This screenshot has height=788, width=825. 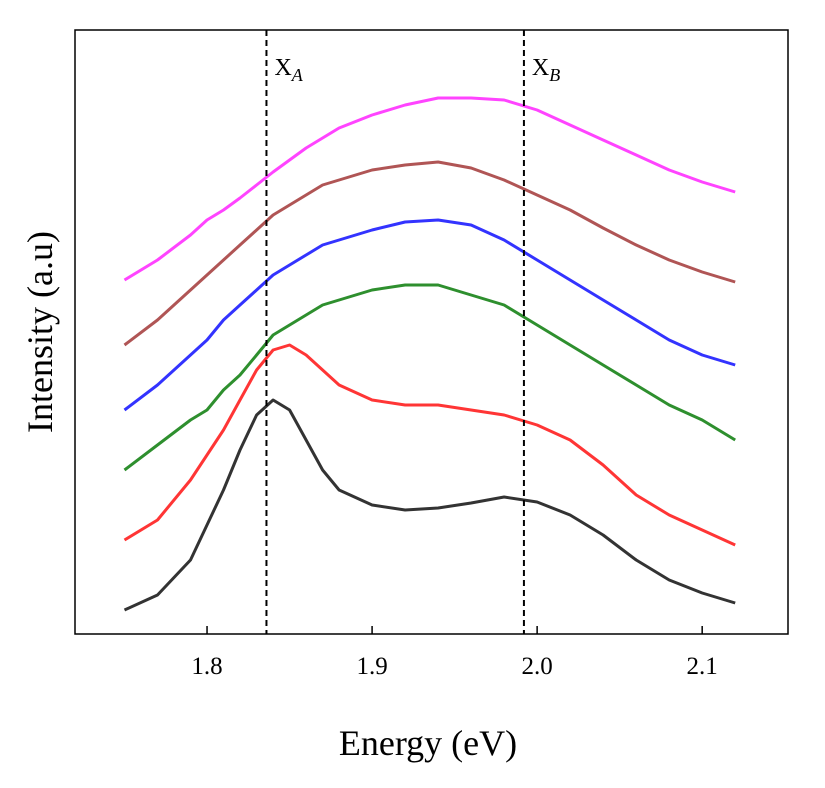 I want to click on annotation-sub: A, so click(x=297, y=75).